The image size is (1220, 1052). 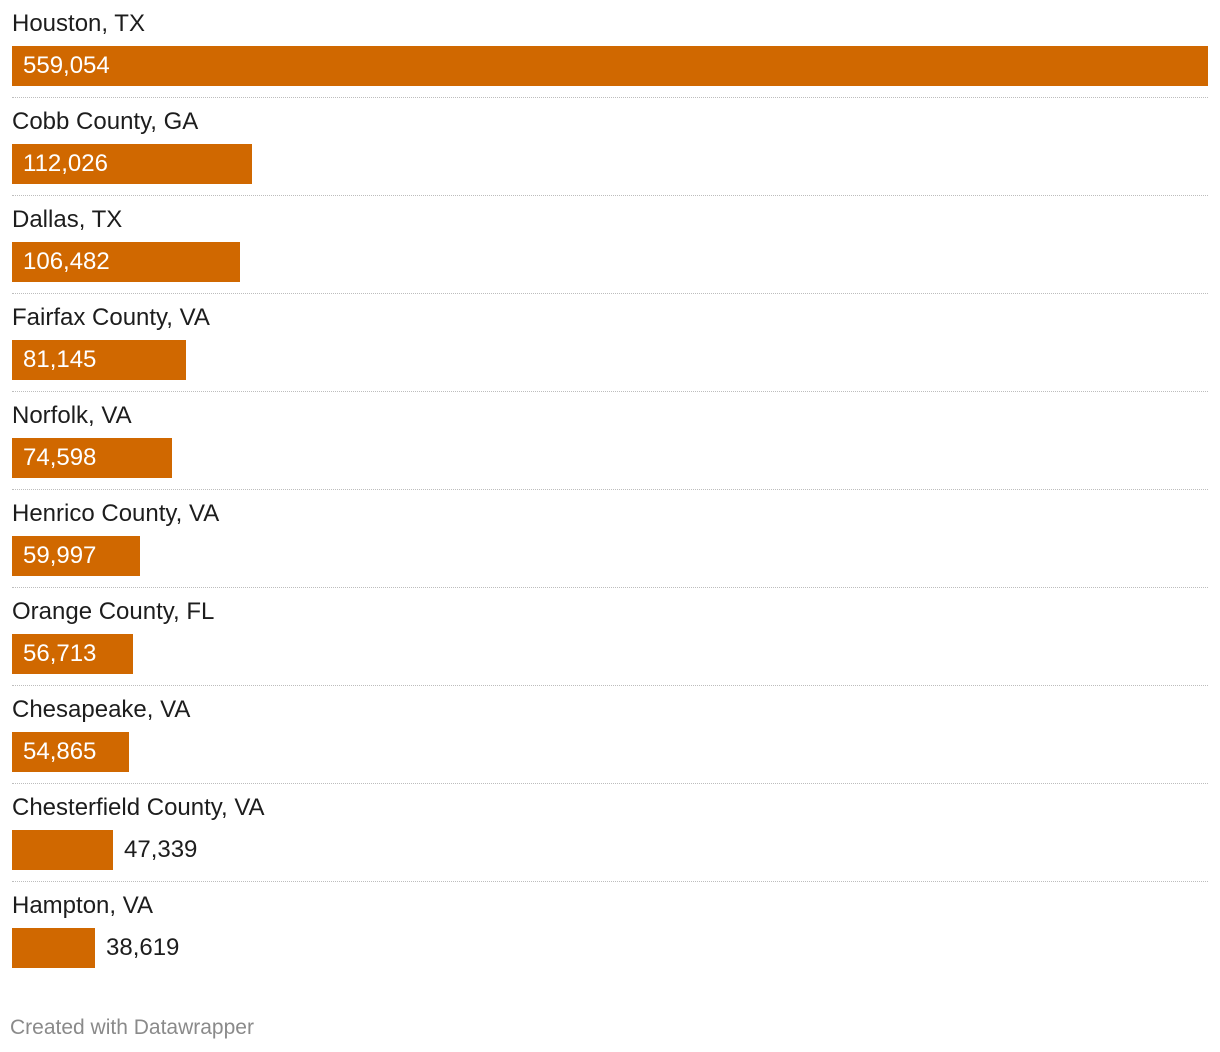 I want to click on chart-row: Norfolk, VA 74,598, so click(x=610, y=441).